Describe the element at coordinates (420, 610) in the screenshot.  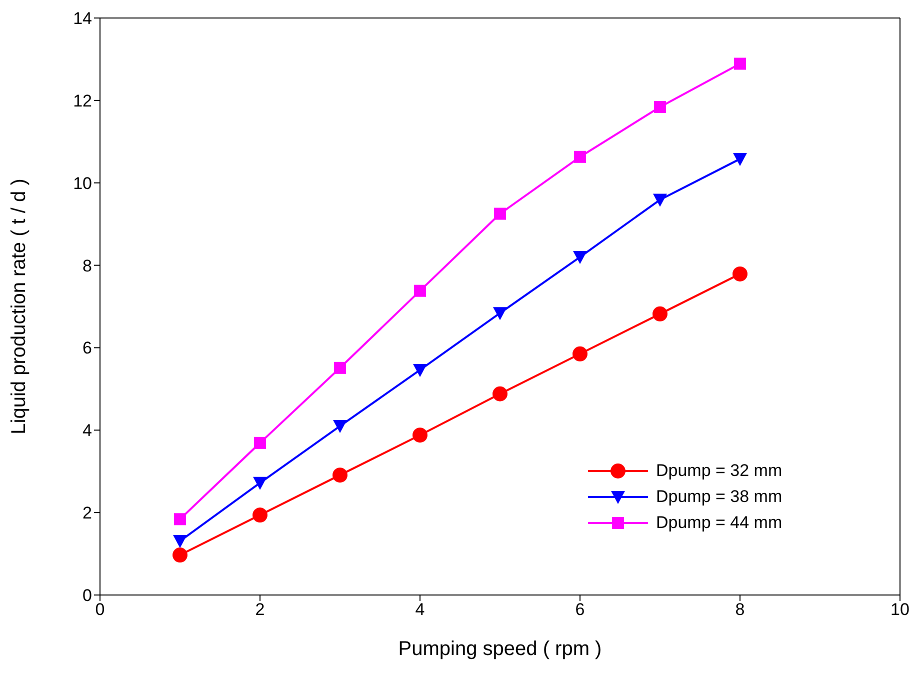
I see `x-tick-label: 4` at that location.